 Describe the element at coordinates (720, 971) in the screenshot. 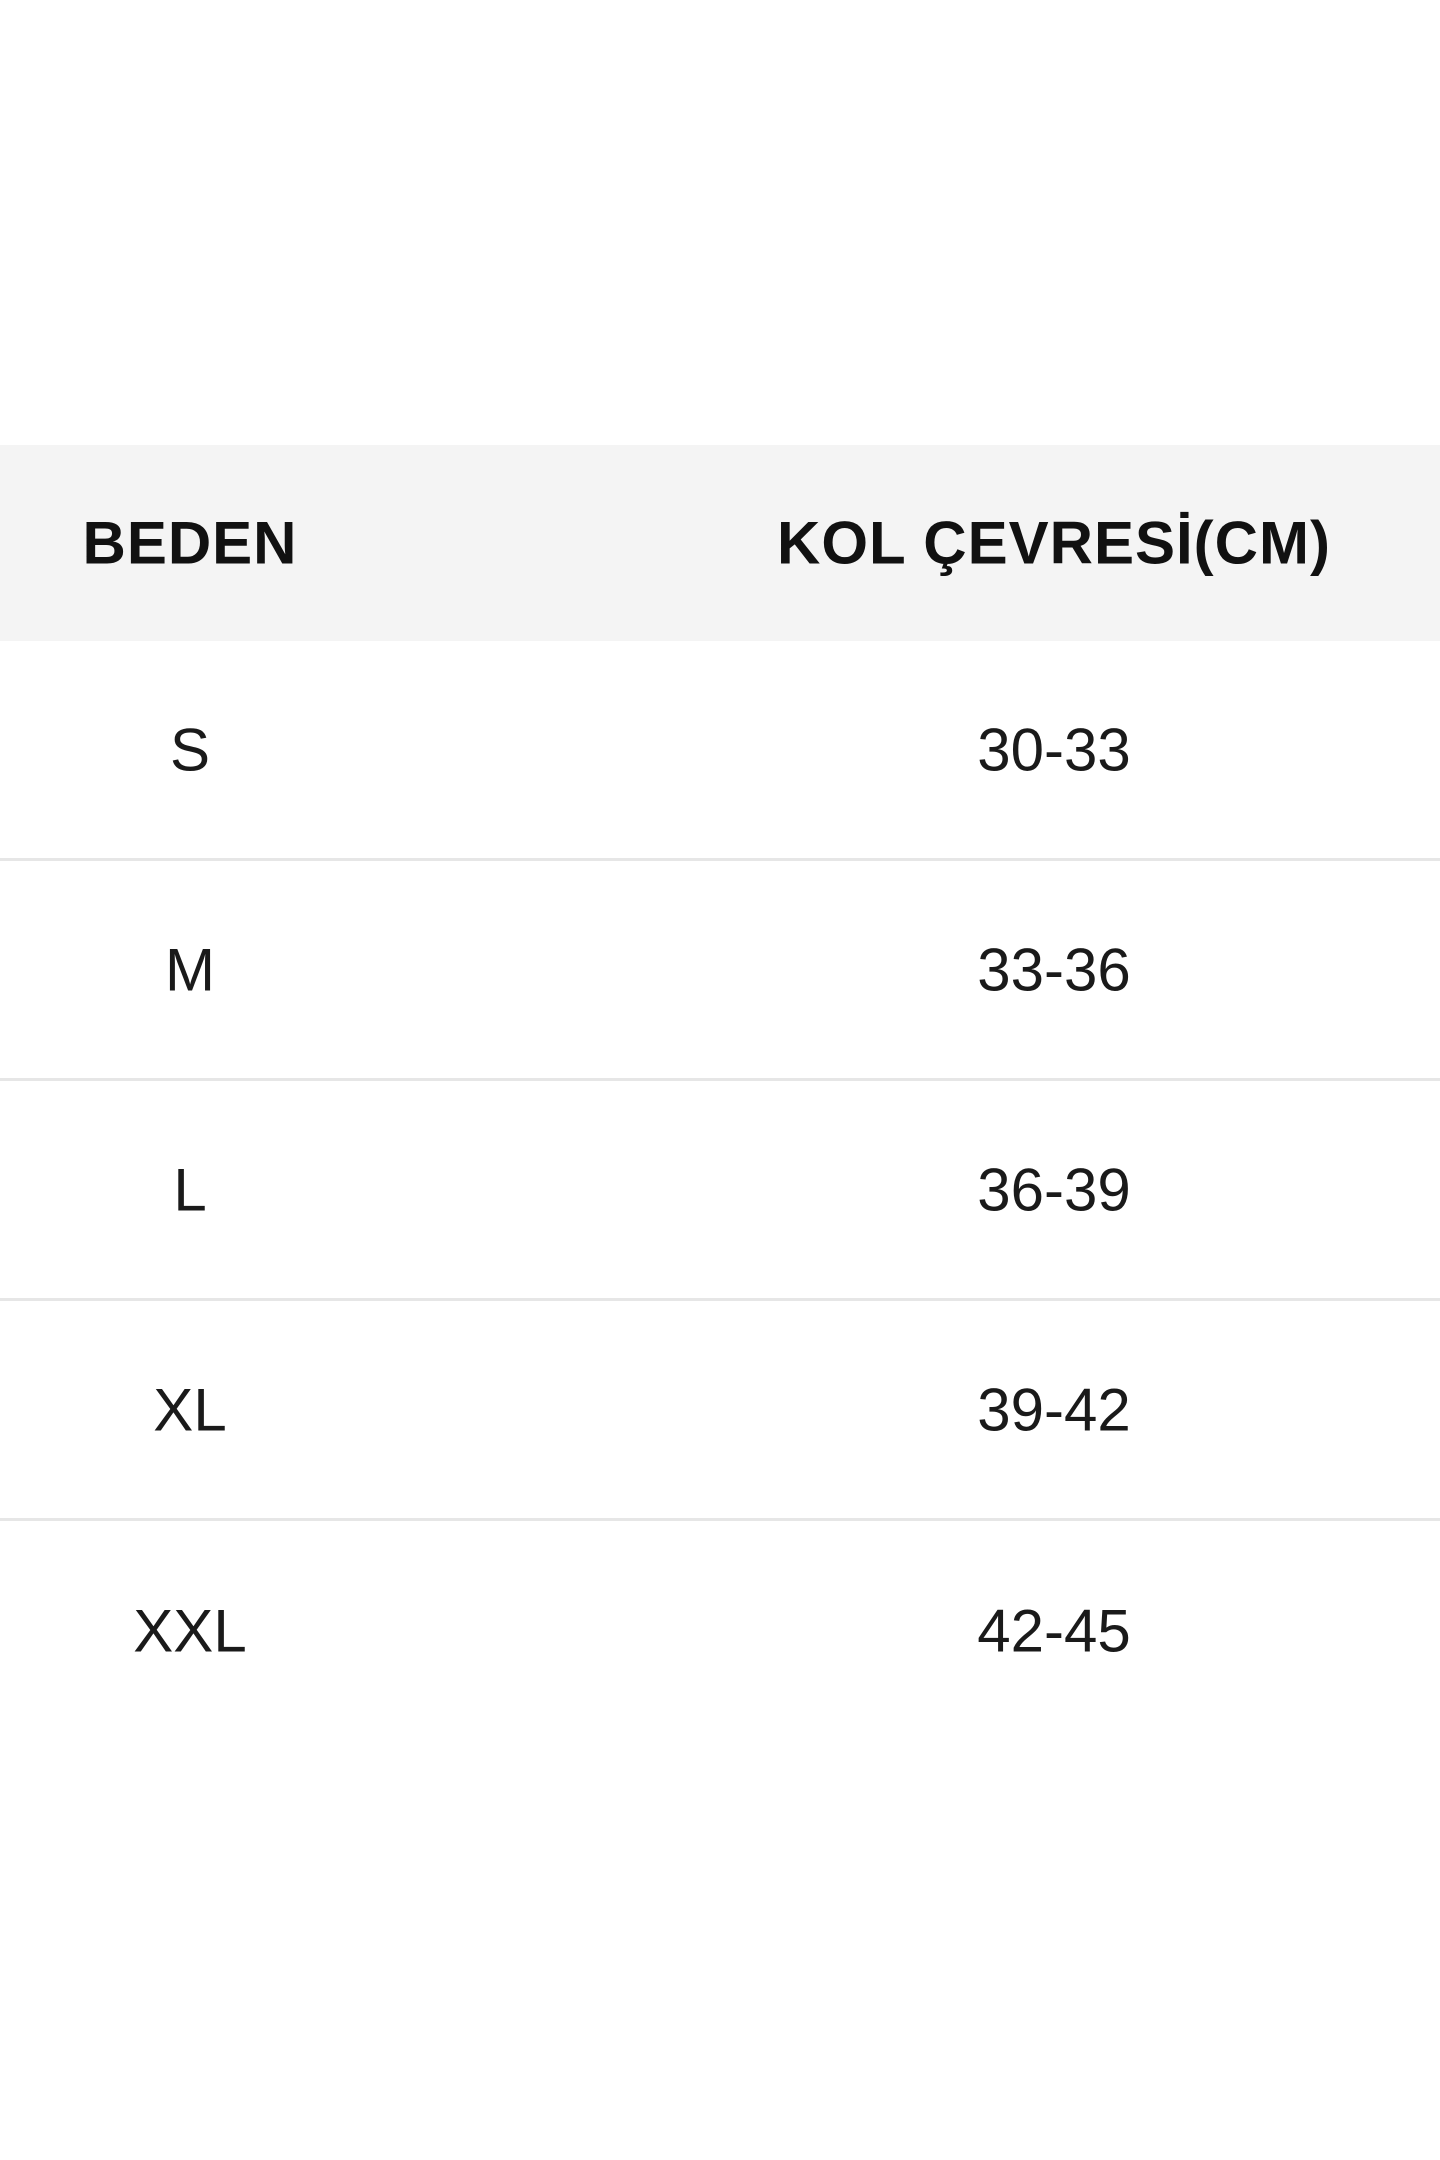

I see `table-row: M 33-36` at that location.